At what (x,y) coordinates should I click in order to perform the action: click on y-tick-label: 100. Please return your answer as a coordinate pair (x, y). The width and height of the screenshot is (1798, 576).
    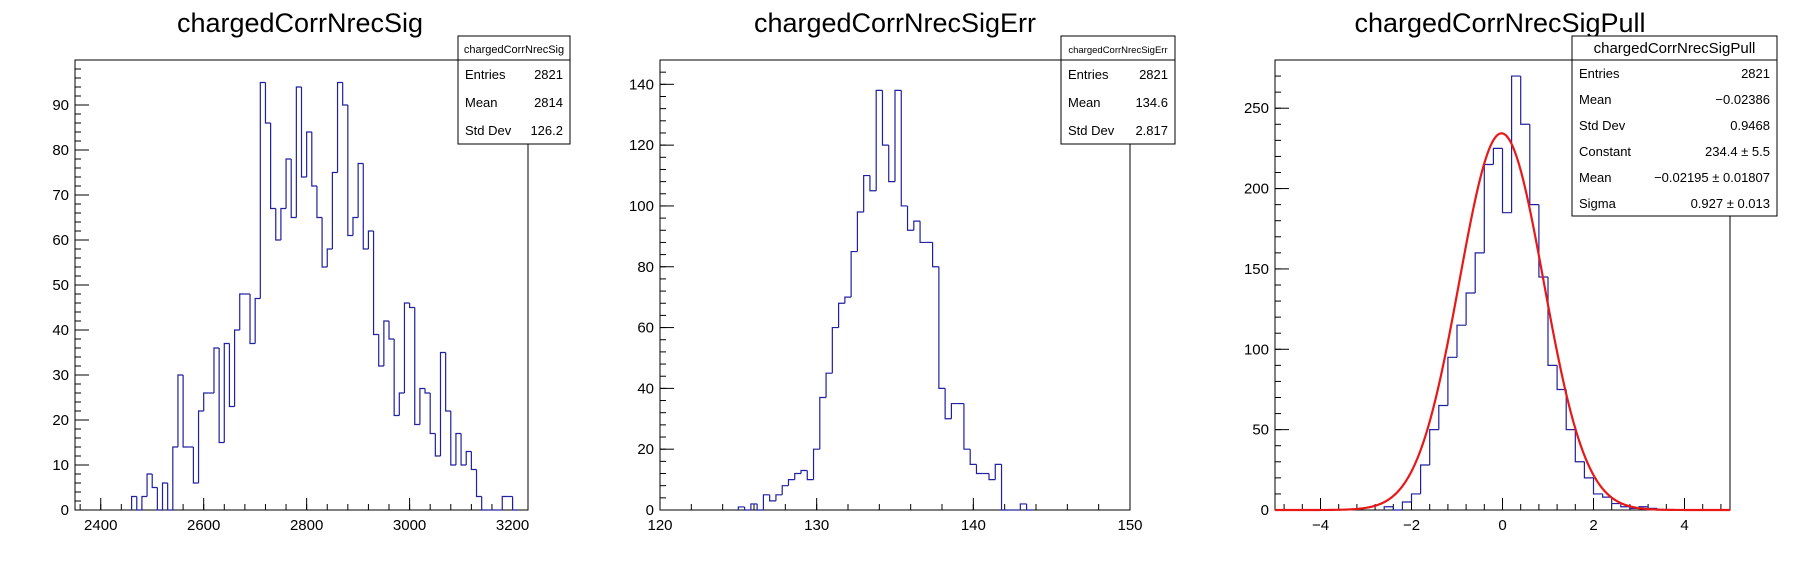
    Looking at the image, I should click on (641, 206).